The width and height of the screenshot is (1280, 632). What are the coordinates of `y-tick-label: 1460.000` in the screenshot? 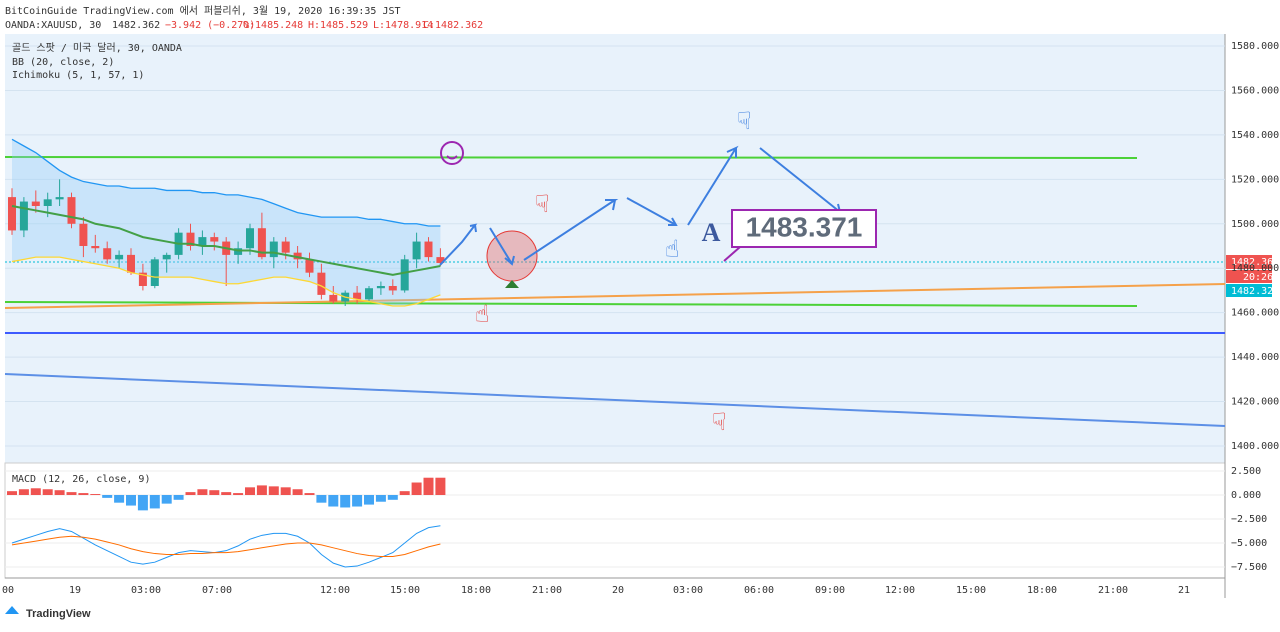 It's located at (1255, 313).